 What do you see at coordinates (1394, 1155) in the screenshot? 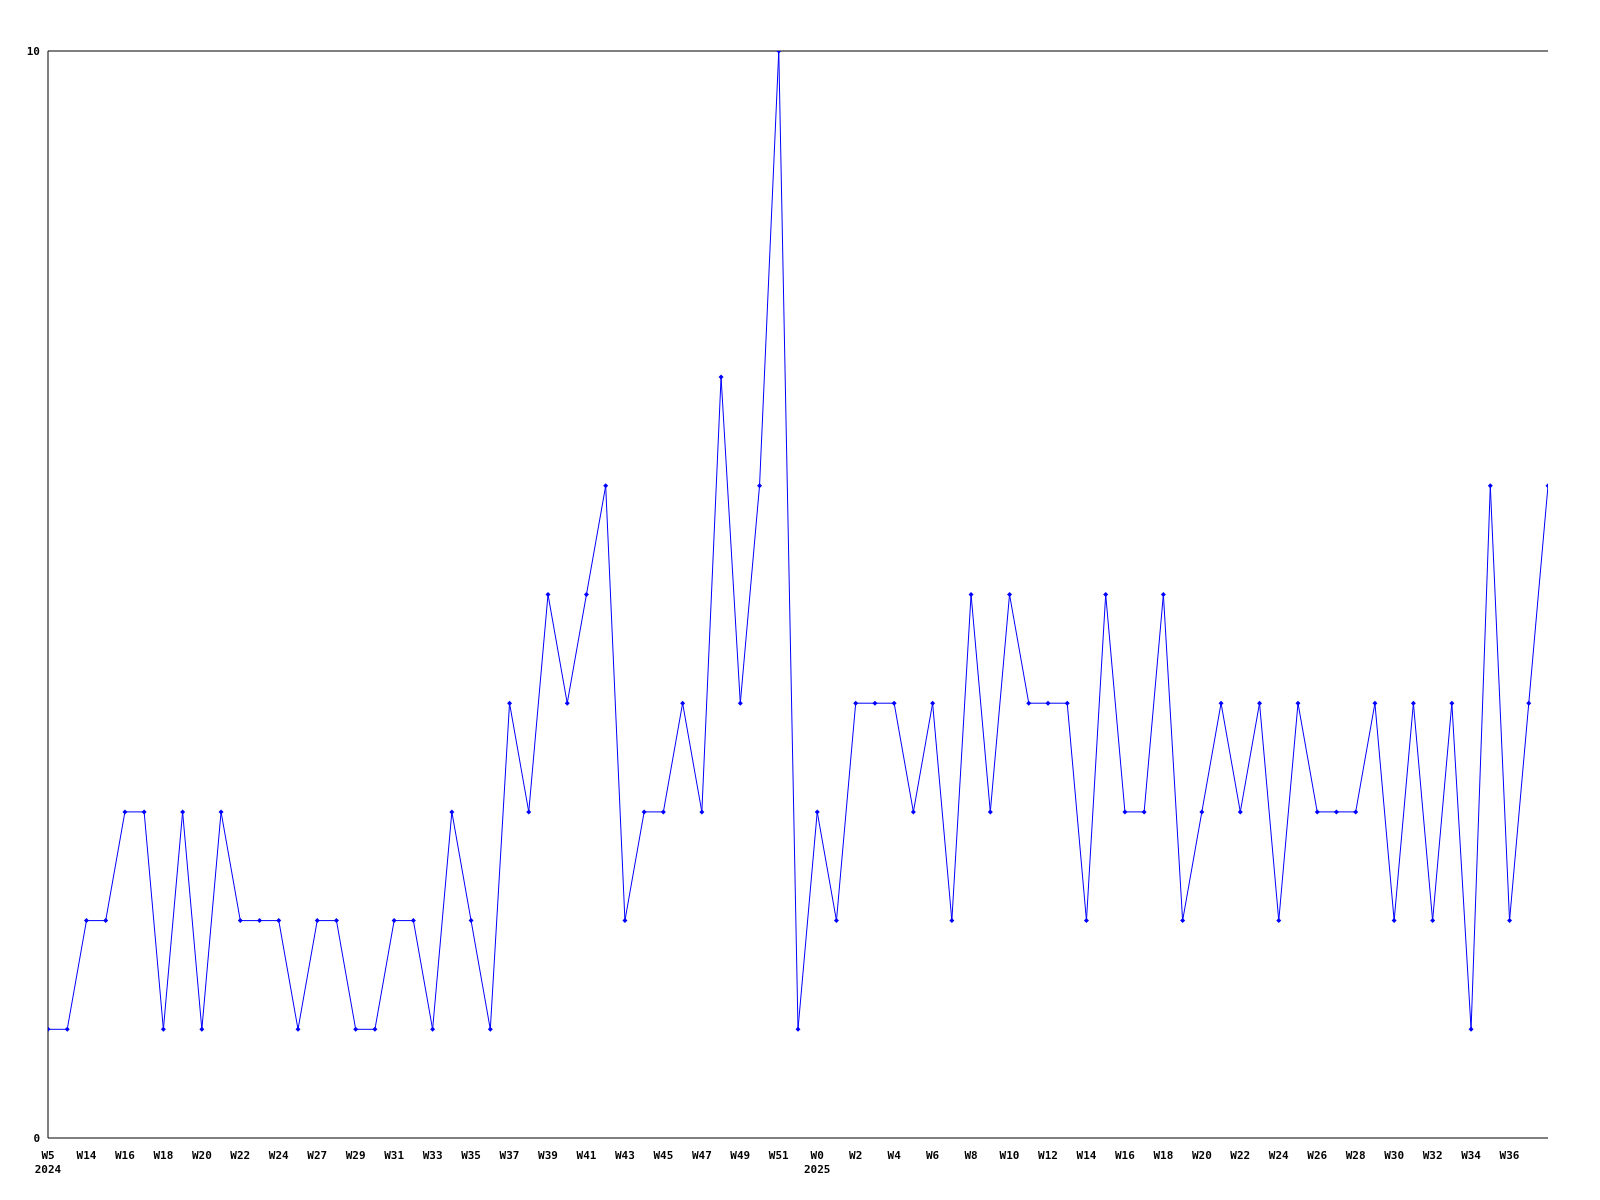
I see `x-tick-label: W30` at bounding box center [1394, 1155].